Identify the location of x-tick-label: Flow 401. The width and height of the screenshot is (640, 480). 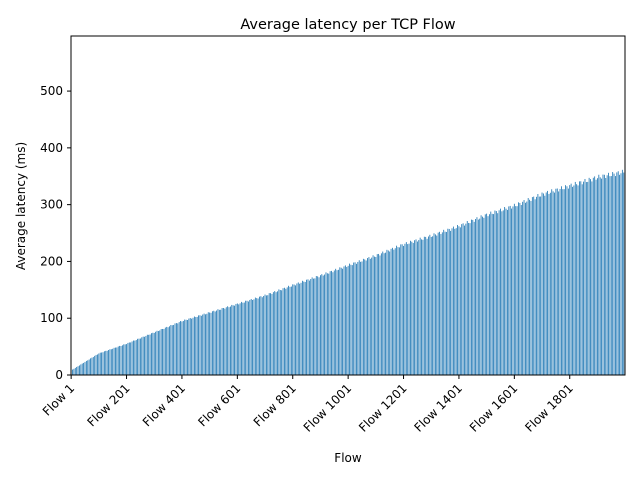
(164, 405).